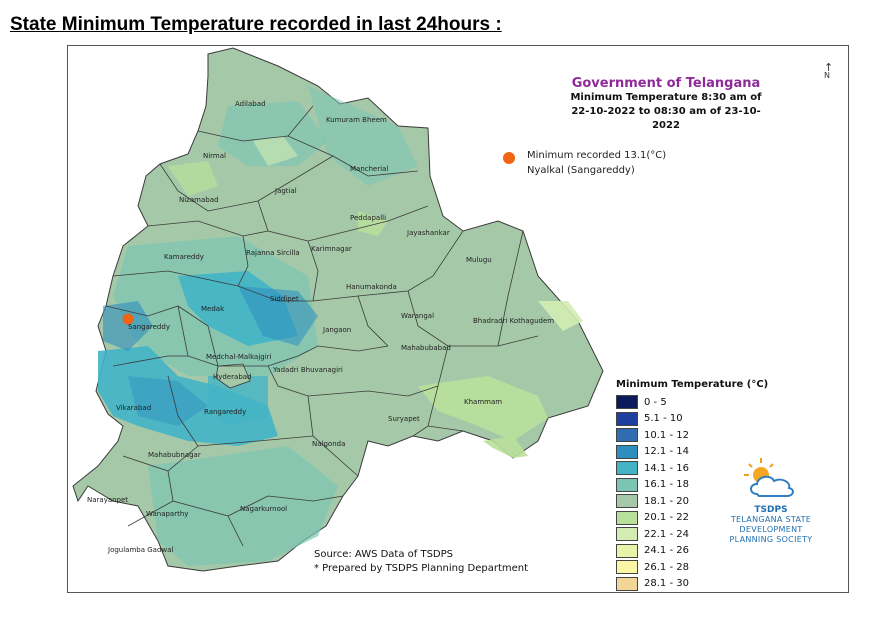  I want to click on district-label: Vikarabad, so click(134, 408).